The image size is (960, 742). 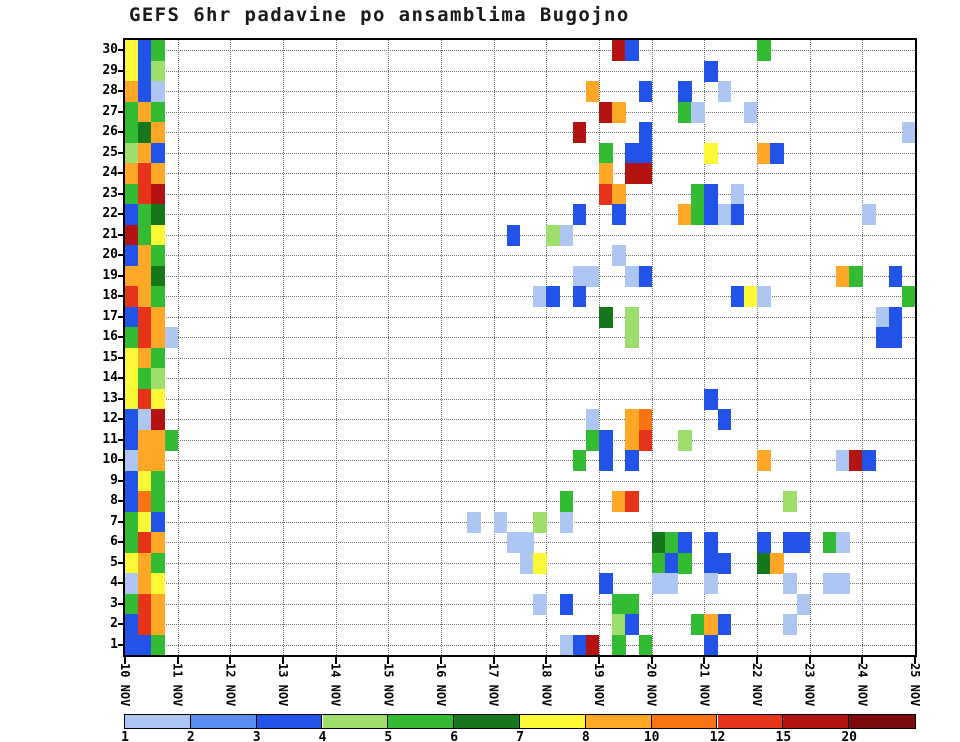 I want to click on color-scale-tick-label: 1, so click(x=125, y=736).